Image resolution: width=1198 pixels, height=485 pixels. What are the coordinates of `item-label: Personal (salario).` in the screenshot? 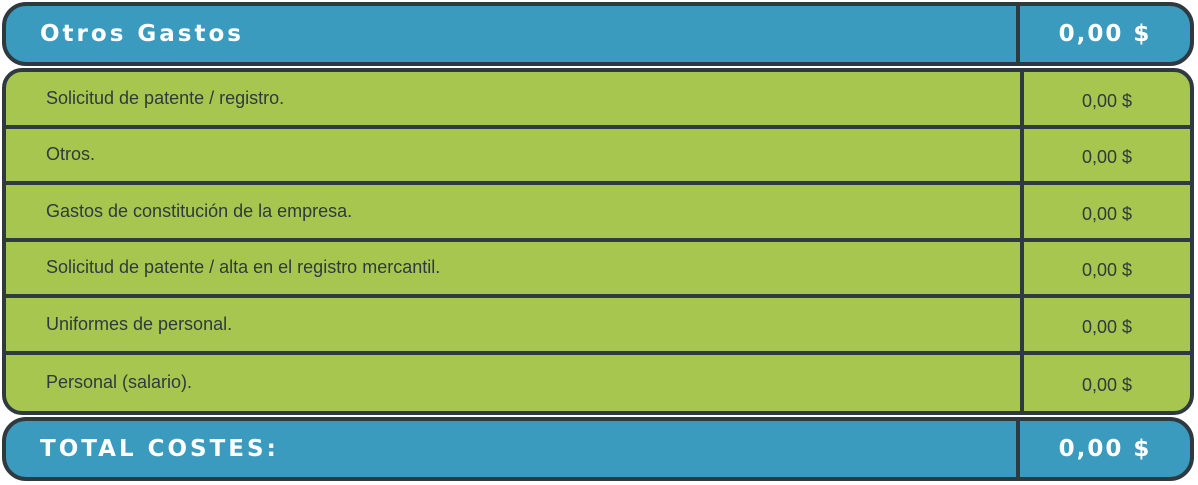 It's located at (119, 382).